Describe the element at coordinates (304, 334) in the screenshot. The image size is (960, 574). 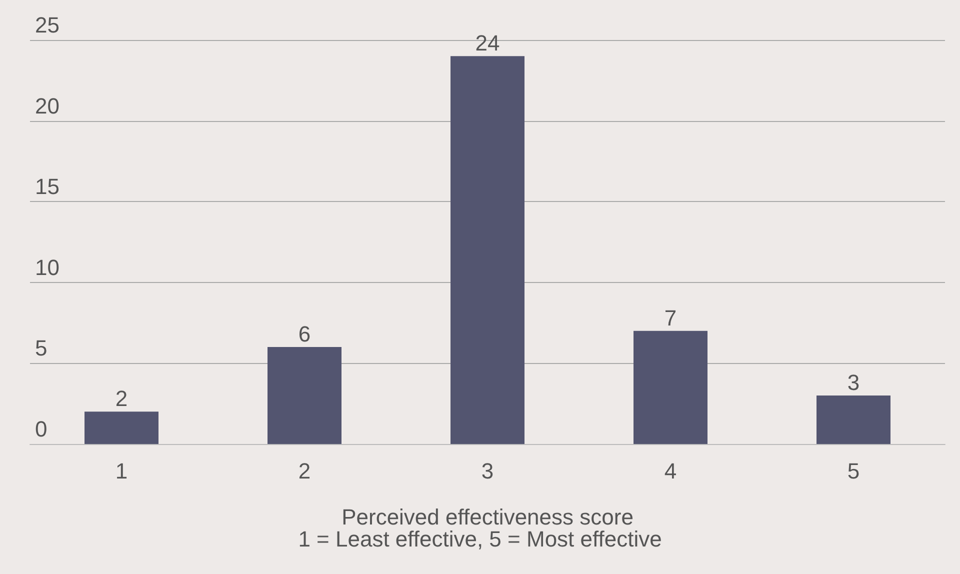
I see `data-label: 6` at that location.